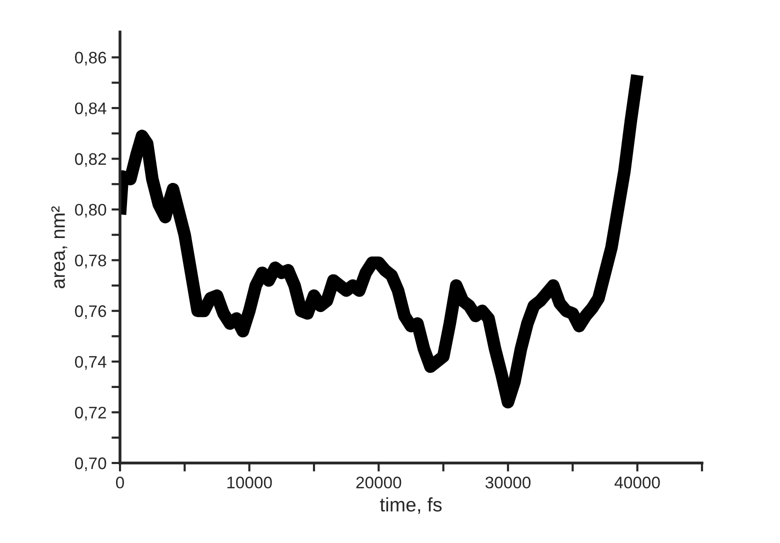 This screenshot has height=543, width=780. What do you see at coordinates (59, 247) in the screenshot?
I see `y-axis-title: area, nm²` at bounding box center [59, 247].